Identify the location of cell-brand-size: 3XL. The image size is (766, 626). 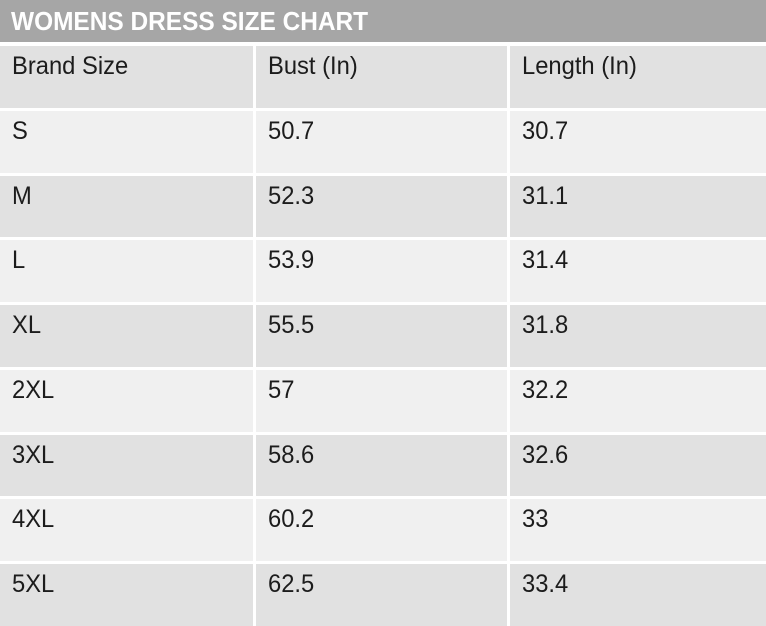
(126, 465).